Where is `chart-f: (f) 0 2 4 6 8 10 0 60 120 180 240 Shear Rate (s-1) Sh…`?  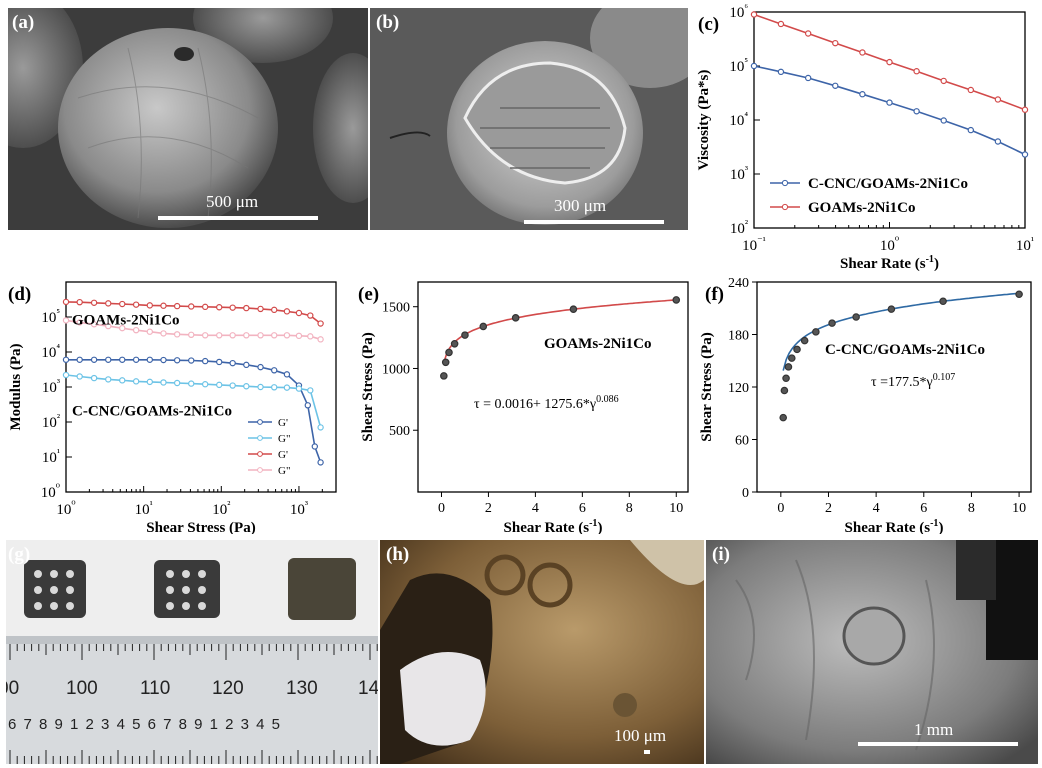
chart-f: (f) 0 2 4 6 8 10 0 60 120 180 240 Shear Rate (s-1) Sh… is located at coordinates (869, 404).